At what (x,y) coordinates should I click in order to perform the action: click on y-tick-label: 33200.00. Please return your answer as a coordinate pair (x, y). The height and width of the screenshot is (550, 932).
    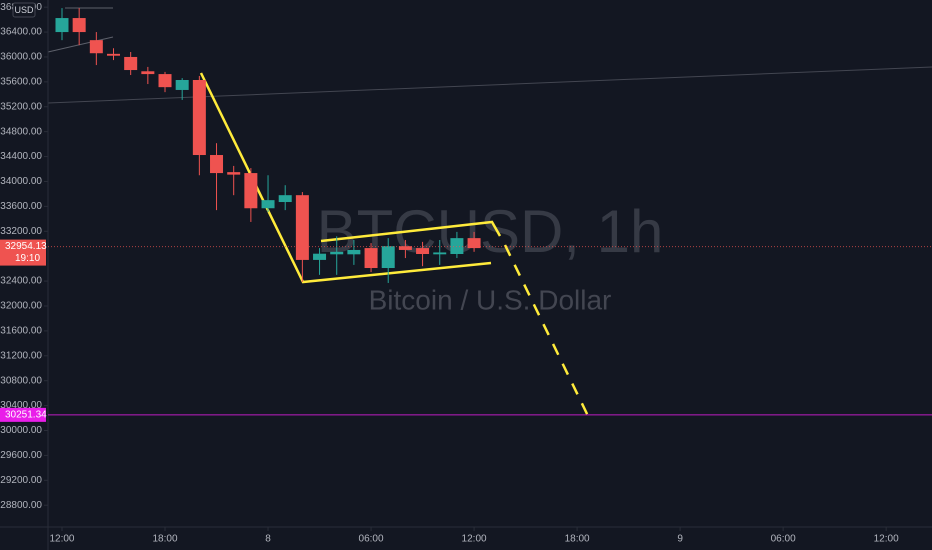
    Looking at the image, I should click on (21, 231).